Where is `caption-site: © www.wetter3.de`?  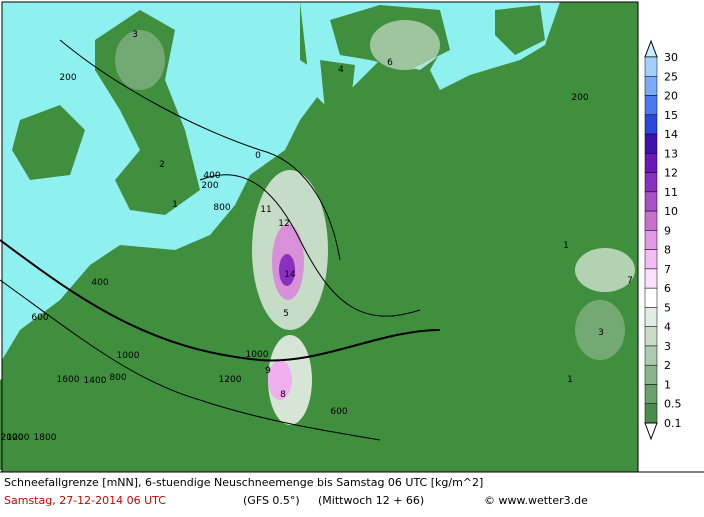
caption-site: © www.wetter3.de is located at coordinates (536, 500).